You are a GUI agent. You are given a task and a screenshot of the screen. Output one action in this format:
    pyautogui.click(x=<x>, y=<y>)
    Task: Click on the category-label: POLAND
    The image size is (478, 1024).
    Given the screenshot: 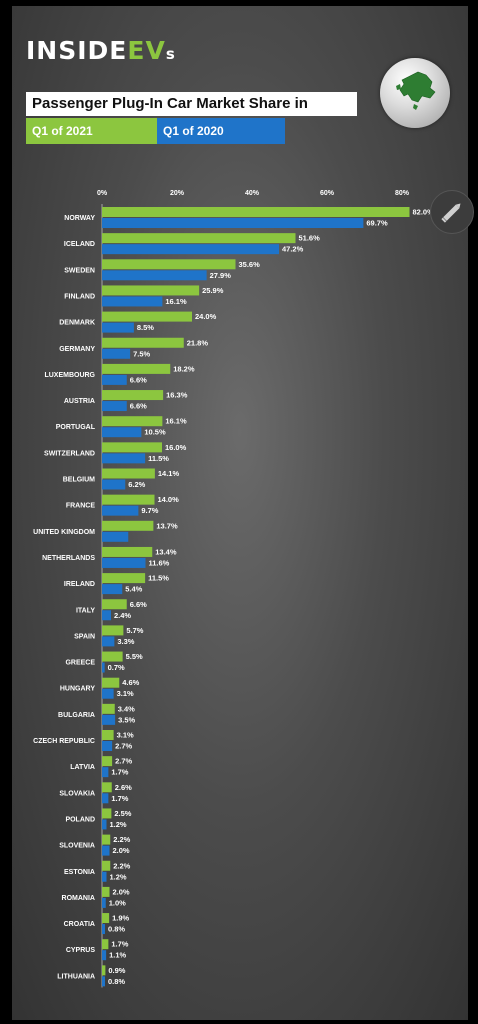 What is the action you would take?
    pyautogui.click(x=80, y=819)
    